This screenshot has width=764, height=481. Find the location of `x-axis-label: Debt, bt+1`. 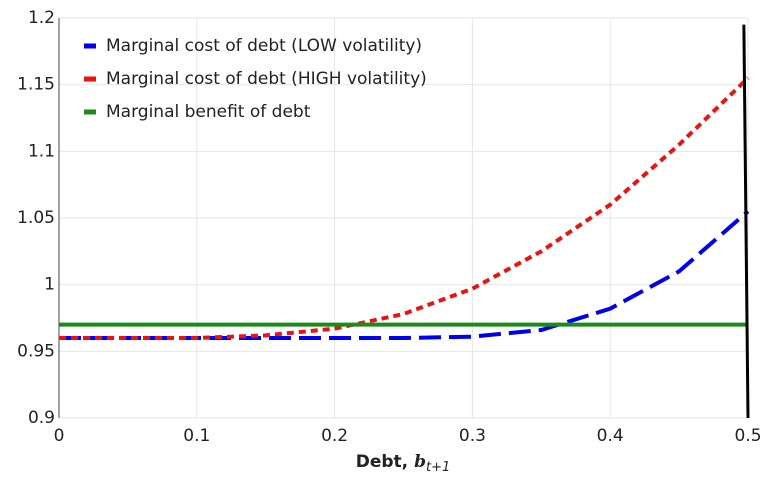

x-axis-label: Debt, bt+1 is located at coordinates (403, 463).